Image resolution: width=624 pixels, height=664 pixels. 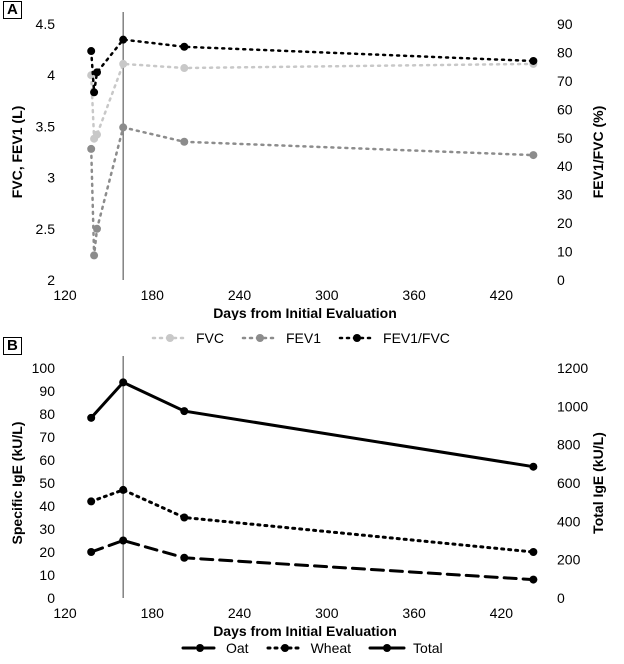 I want to click on chart-b-y2-axis-title: Total IgE (kU/L), so click(x=598, y=483).